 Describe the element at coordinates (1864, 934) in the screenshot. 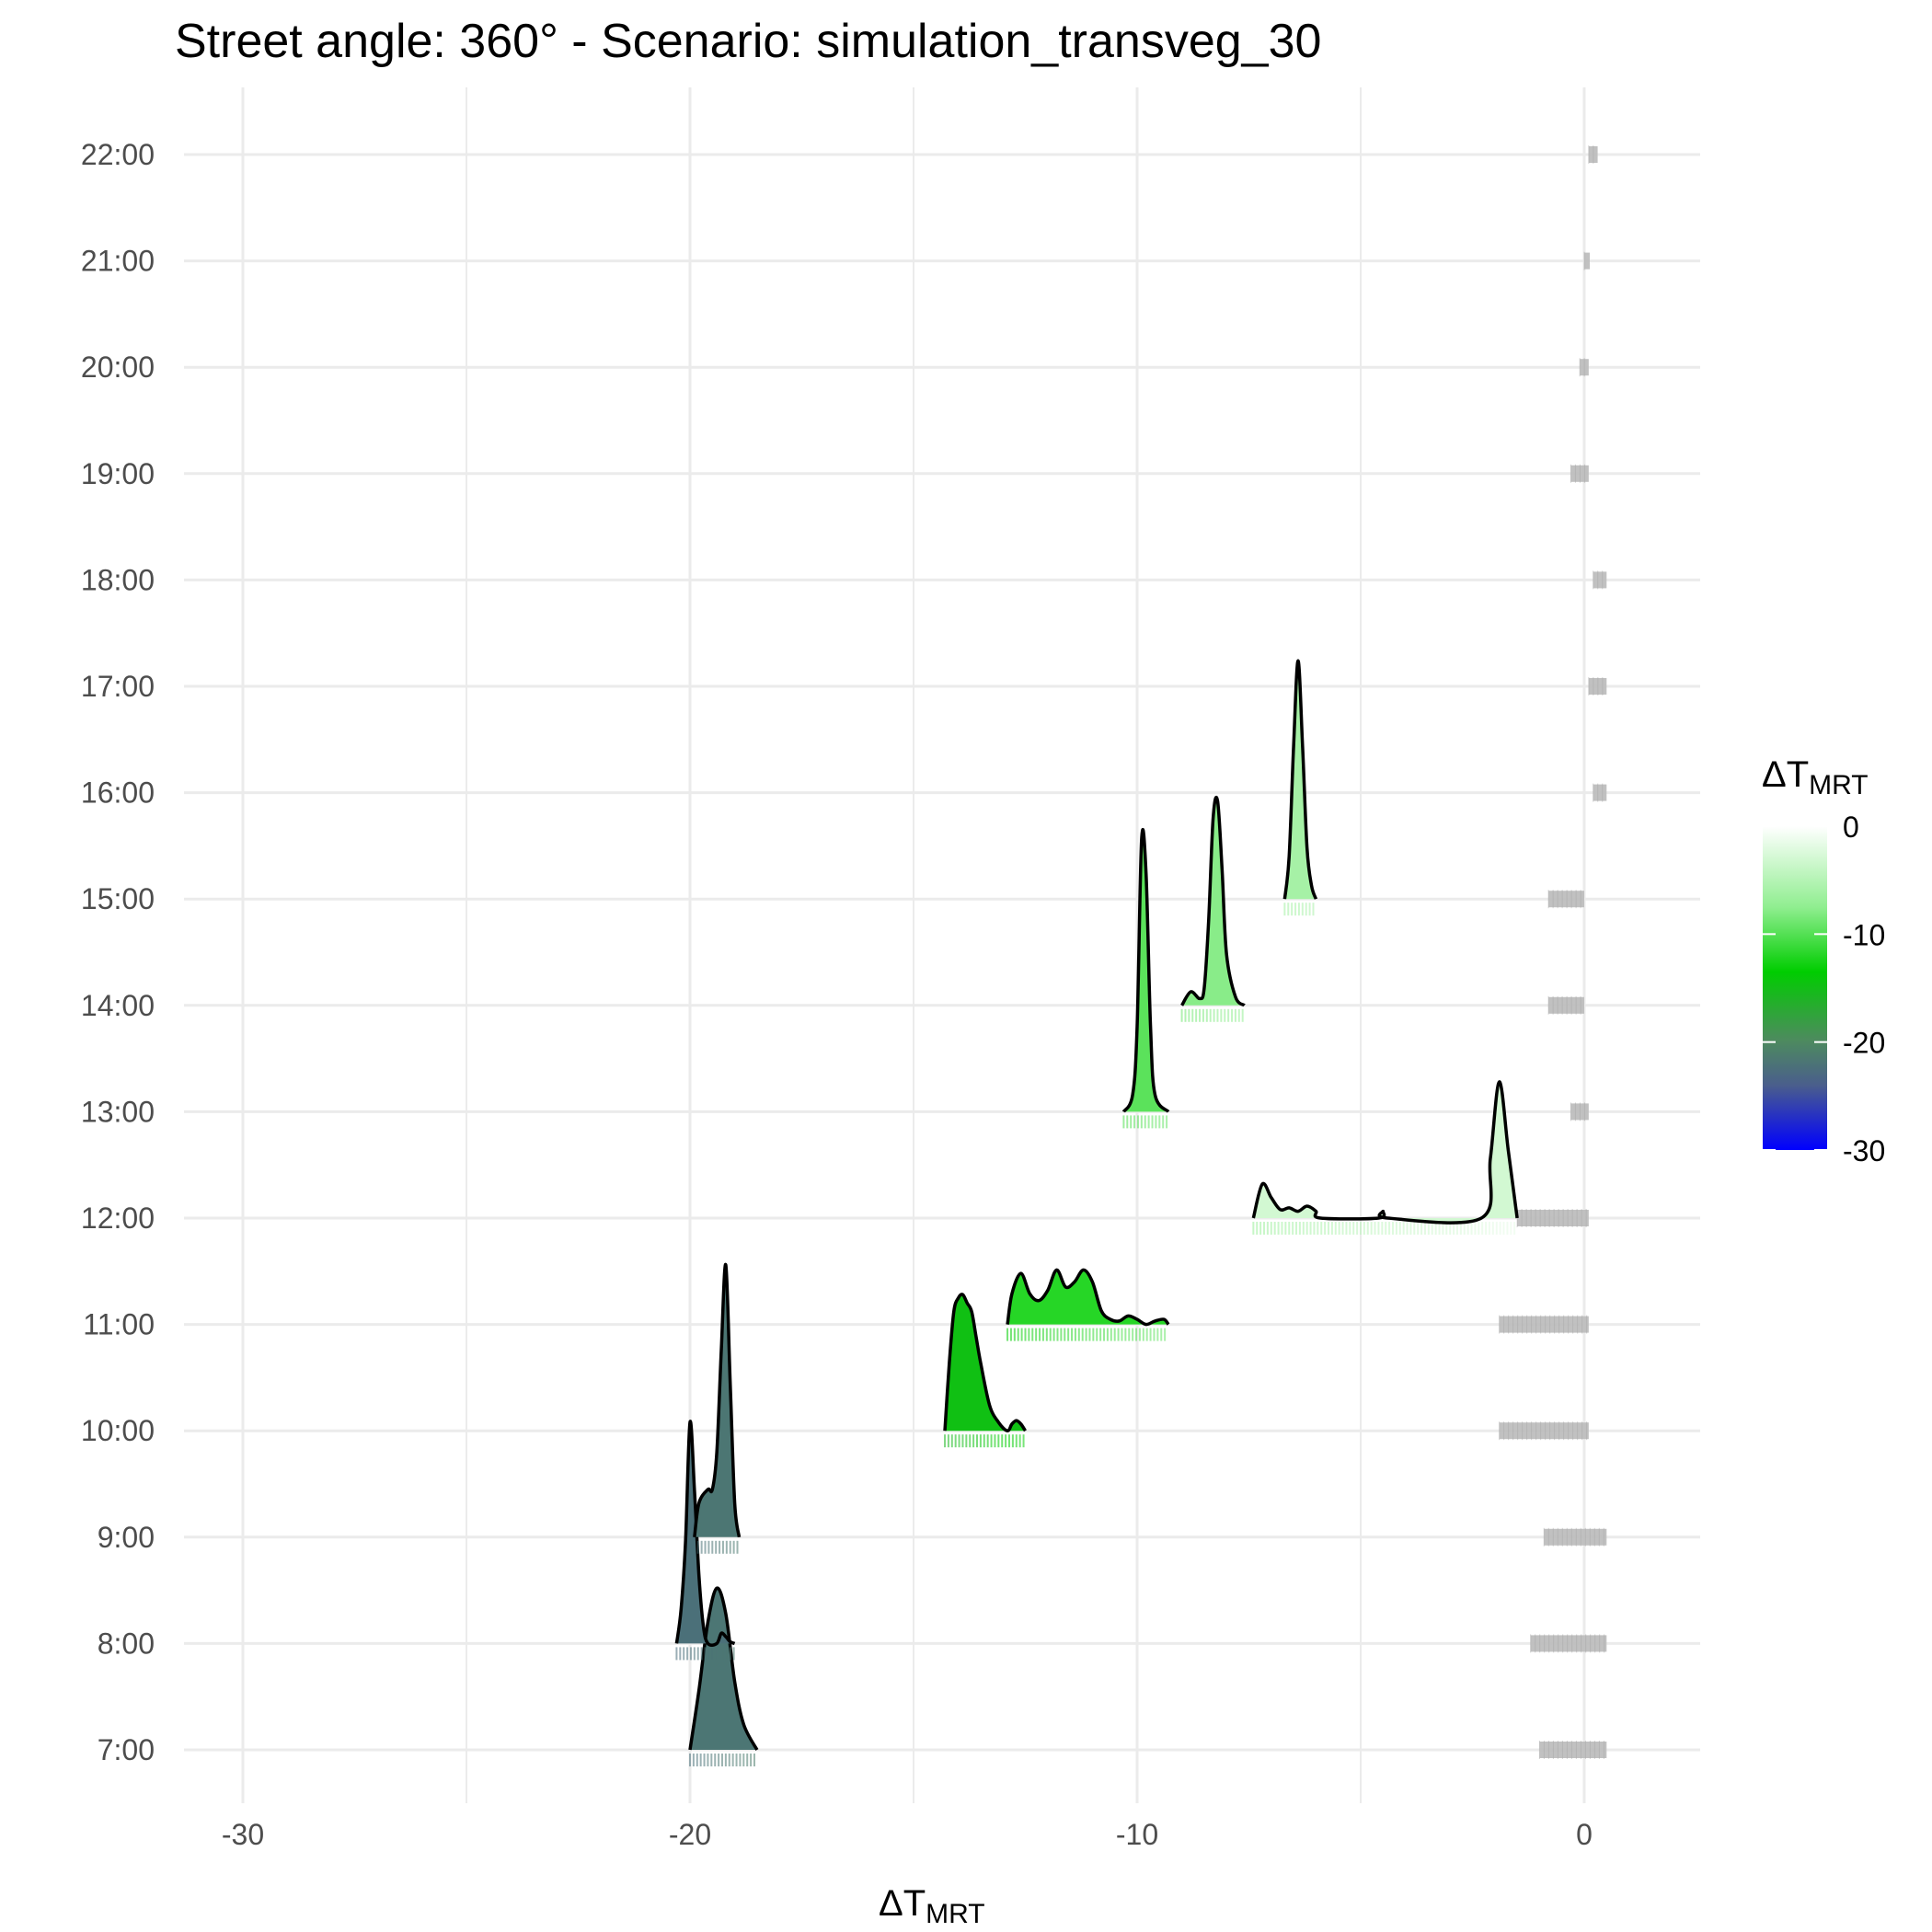

I see `legend-label: -10` at that location.